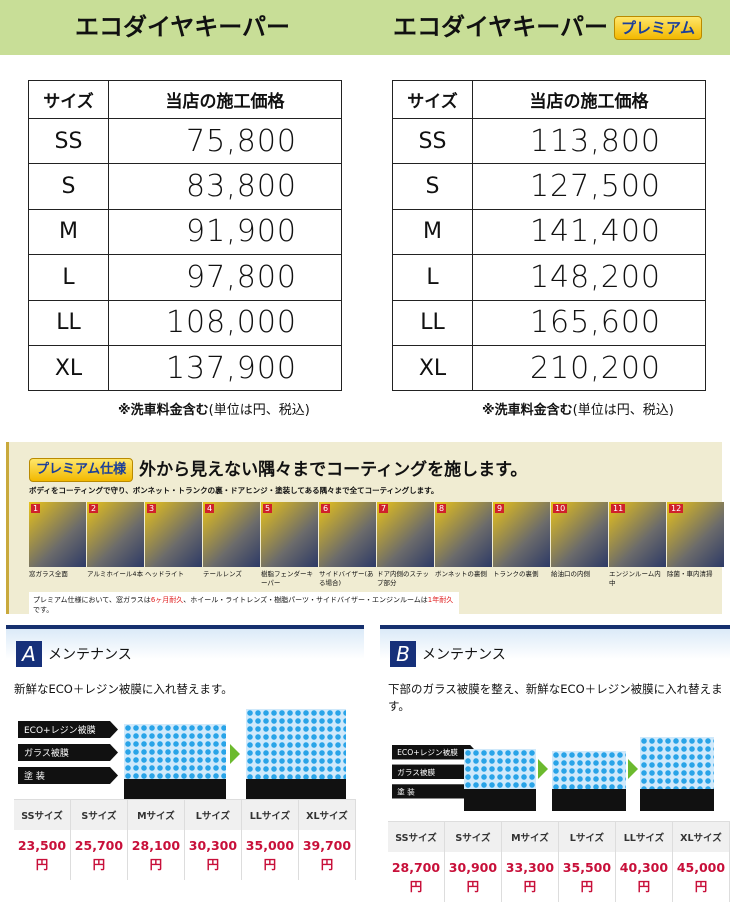  I want to click on coating-area-item: 8 ボンネットの裏側, so click(463, 545).